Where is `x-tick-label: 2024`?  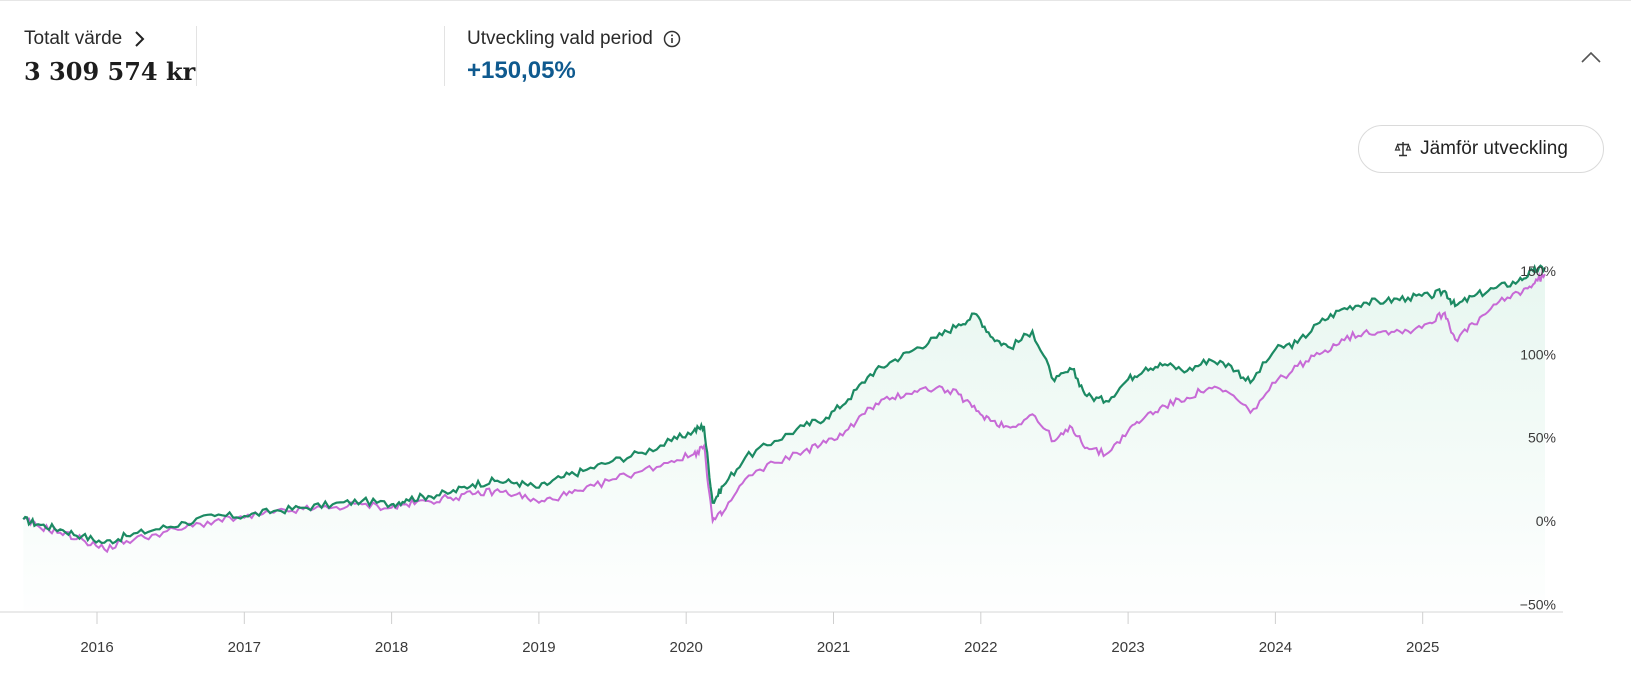
x-tick-label: 2024 is located at coordinates (1275, 647).